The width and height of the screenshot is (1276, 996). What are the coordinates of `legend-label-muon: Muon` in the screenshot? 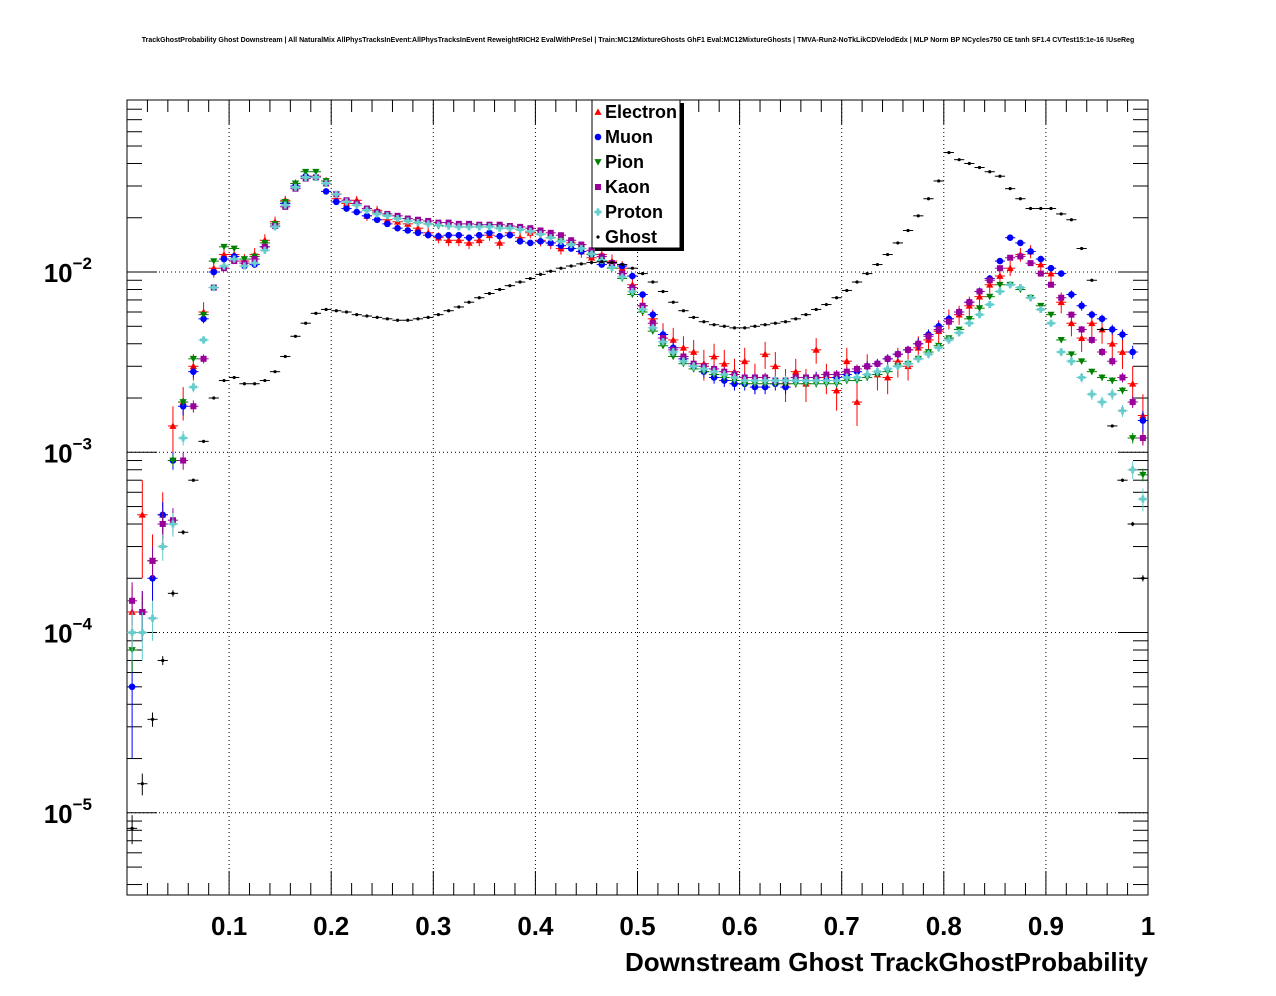 It's located at (629, 137).